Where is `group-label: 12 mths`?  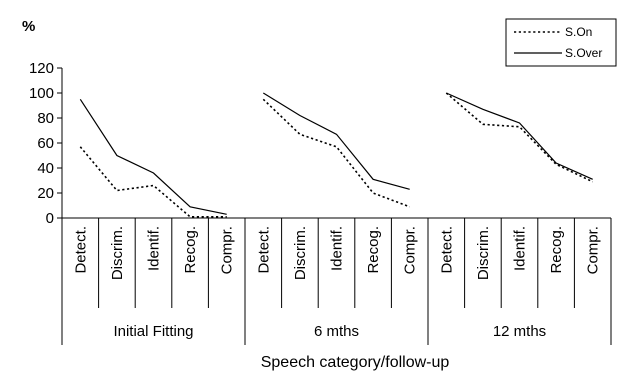 group-label: 12 mths is located at coordinates (519, 331).